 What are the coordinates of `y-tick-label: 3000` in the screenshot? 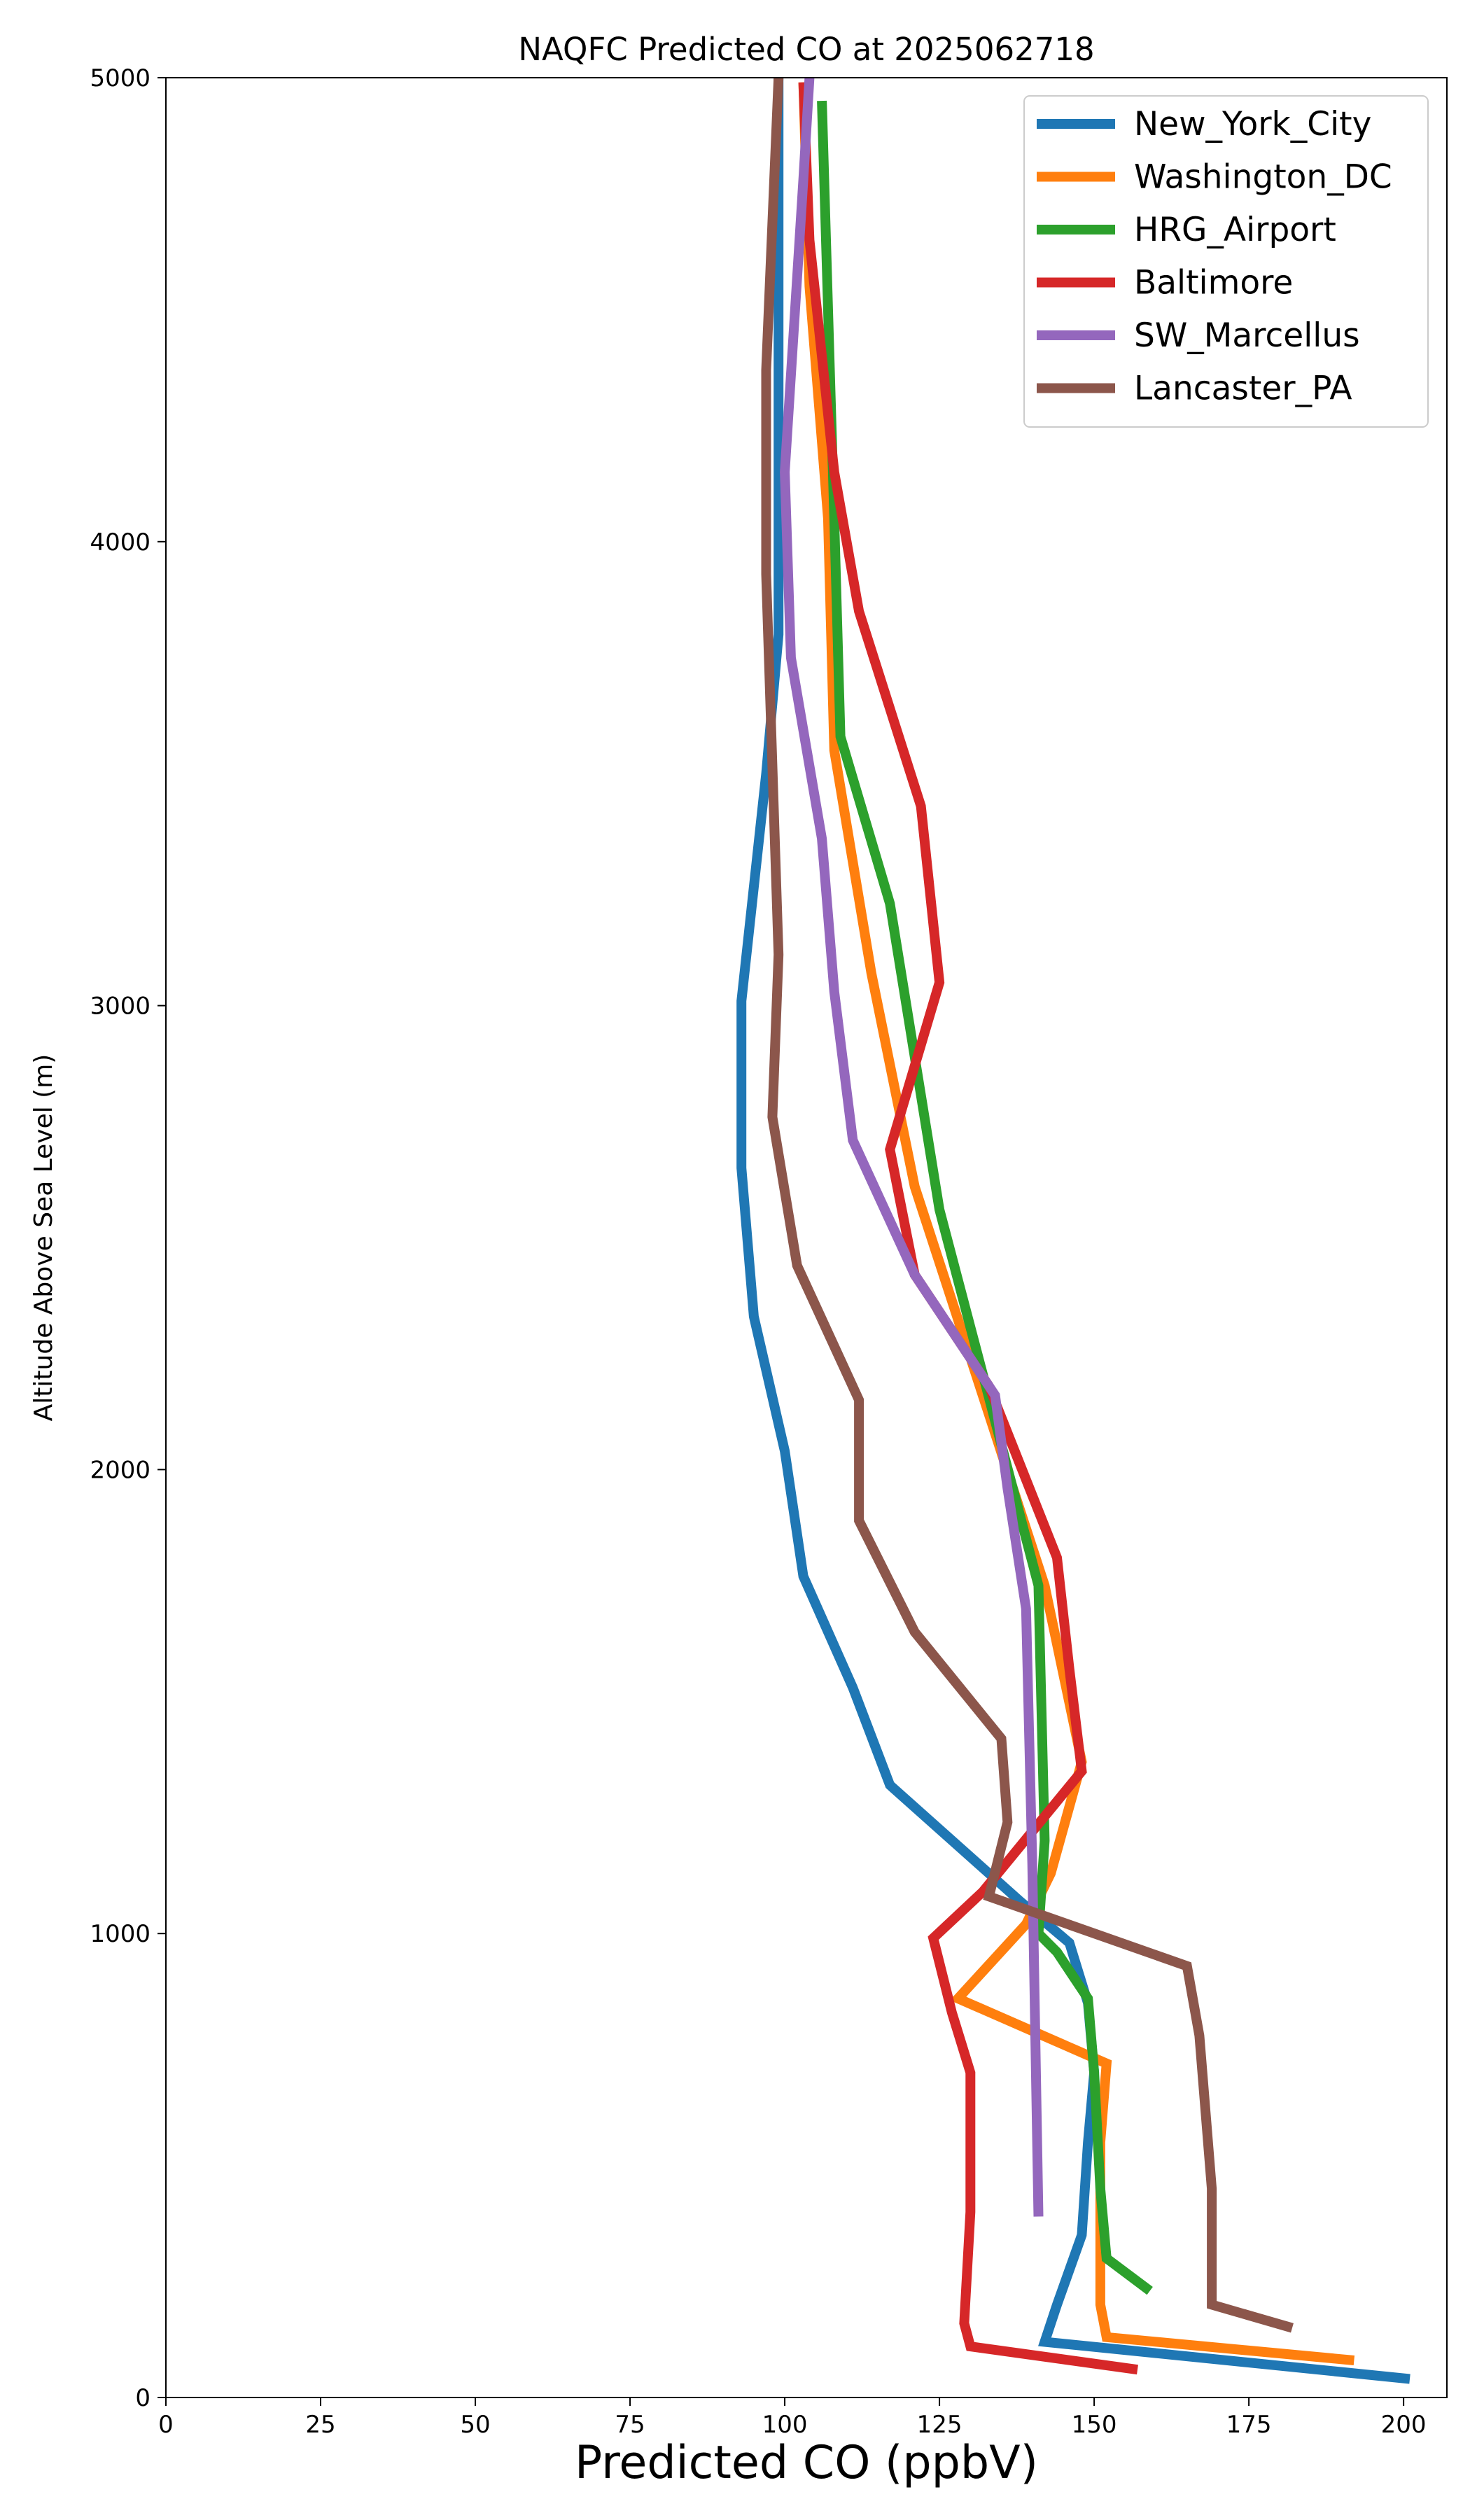 It's located at (120, 1007).